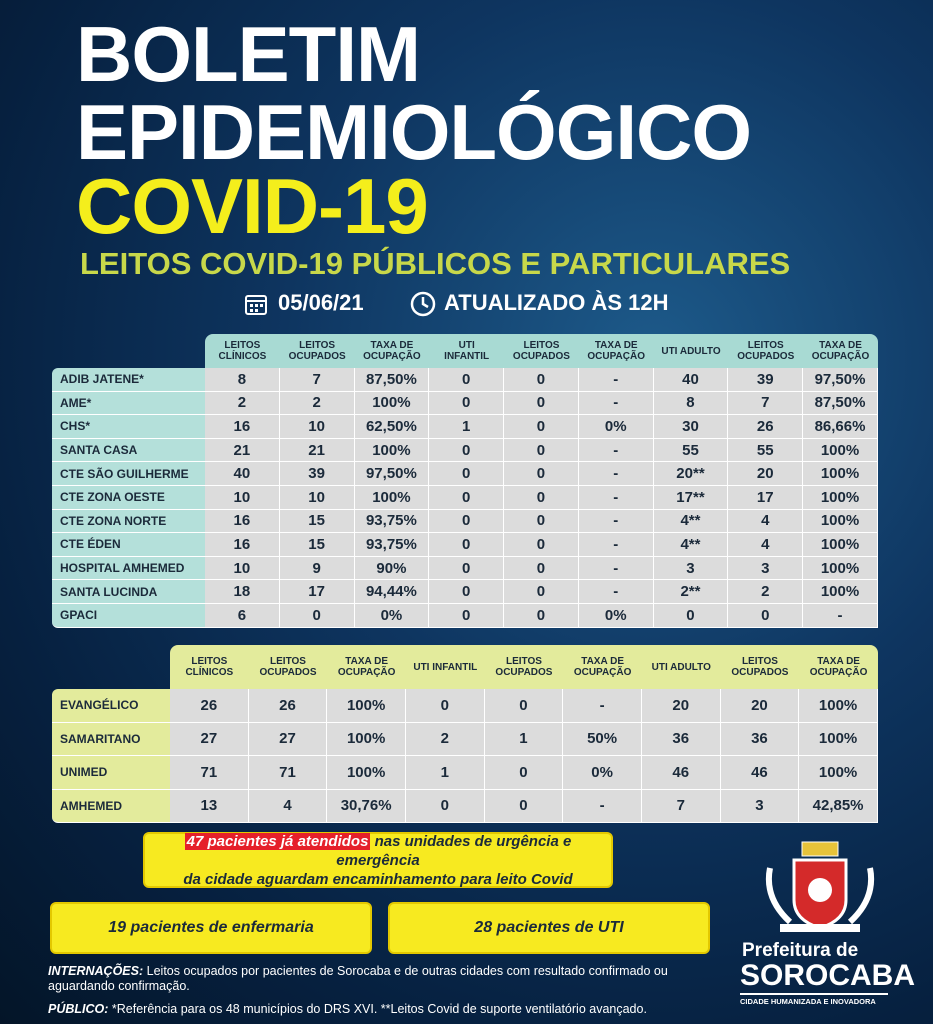  Describe the element at coordinates (317, 521) in the screenshot. I see `cell: 15` at that location.